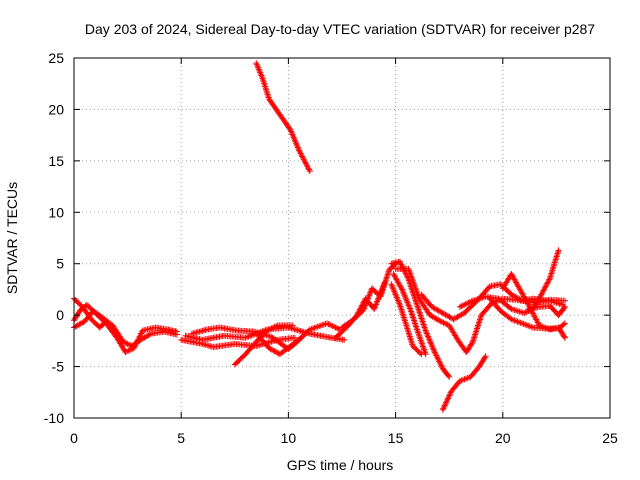 This screenshot has width=640, height=480. I want to click on y-axis-title: SDTVAR / TECUs, so click(12, 238).